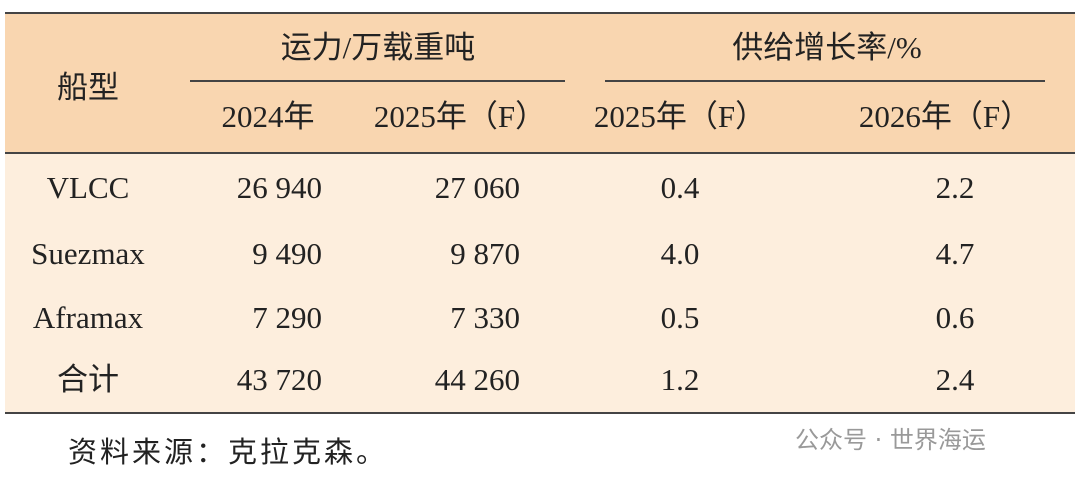  I want to click on cell: 7 330, so click(485, 317).